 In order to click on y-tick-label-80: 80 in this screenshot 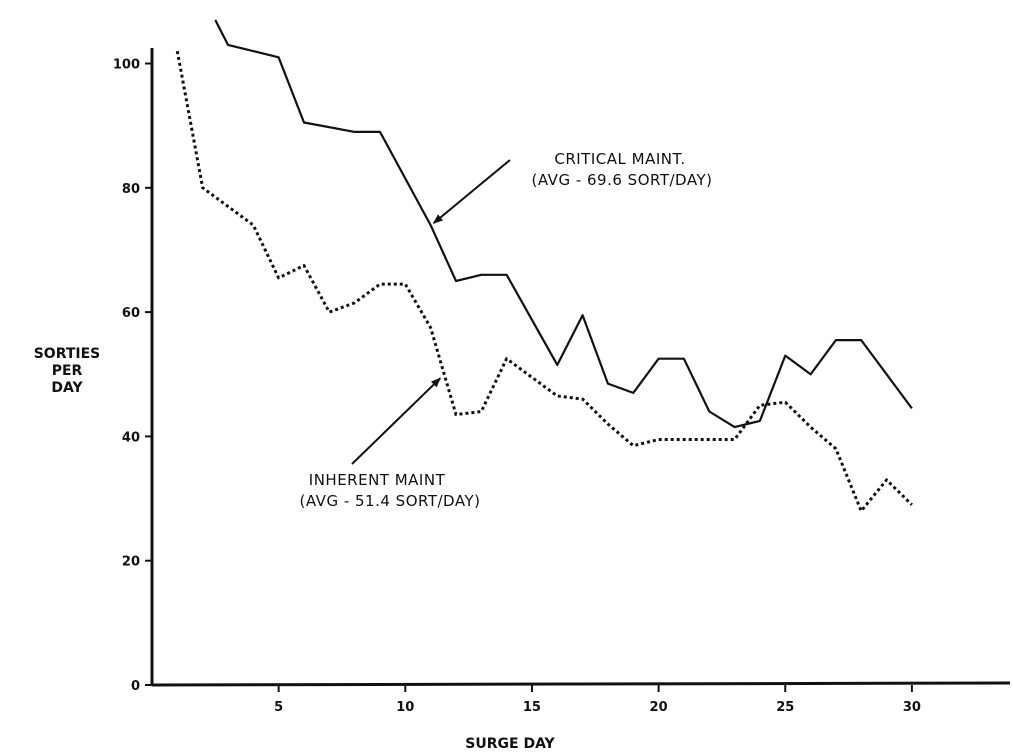, I will do `click(131, 189)`.